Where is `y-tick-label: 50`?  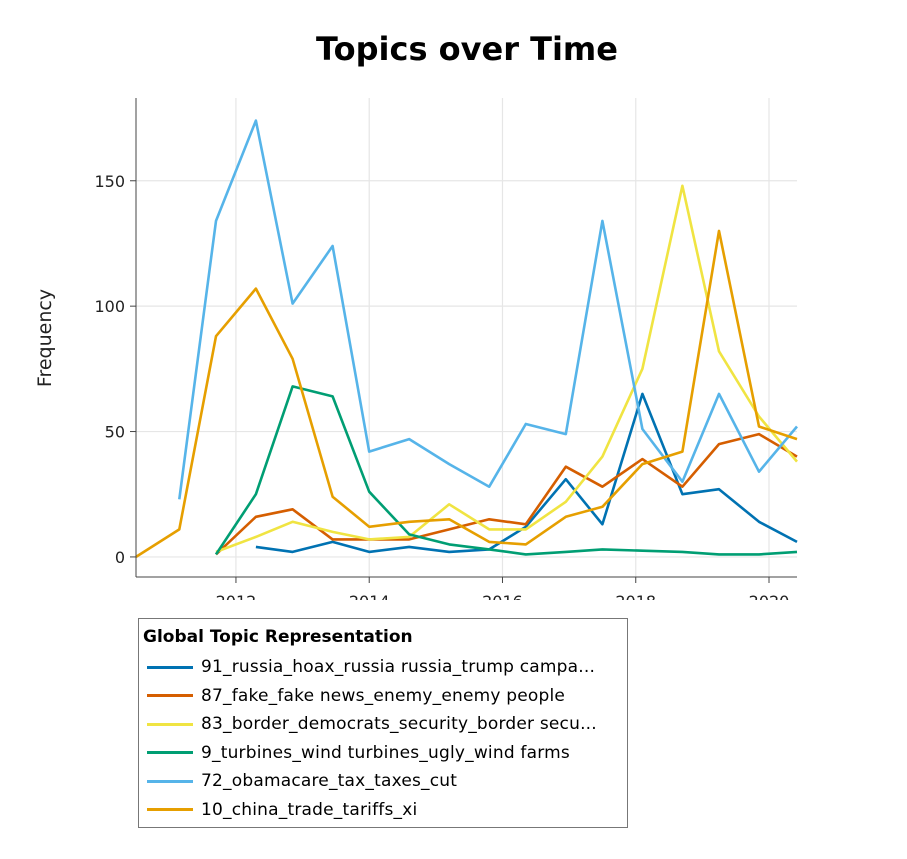
y-tick-label: 50 is located at coordinates (115, 432).